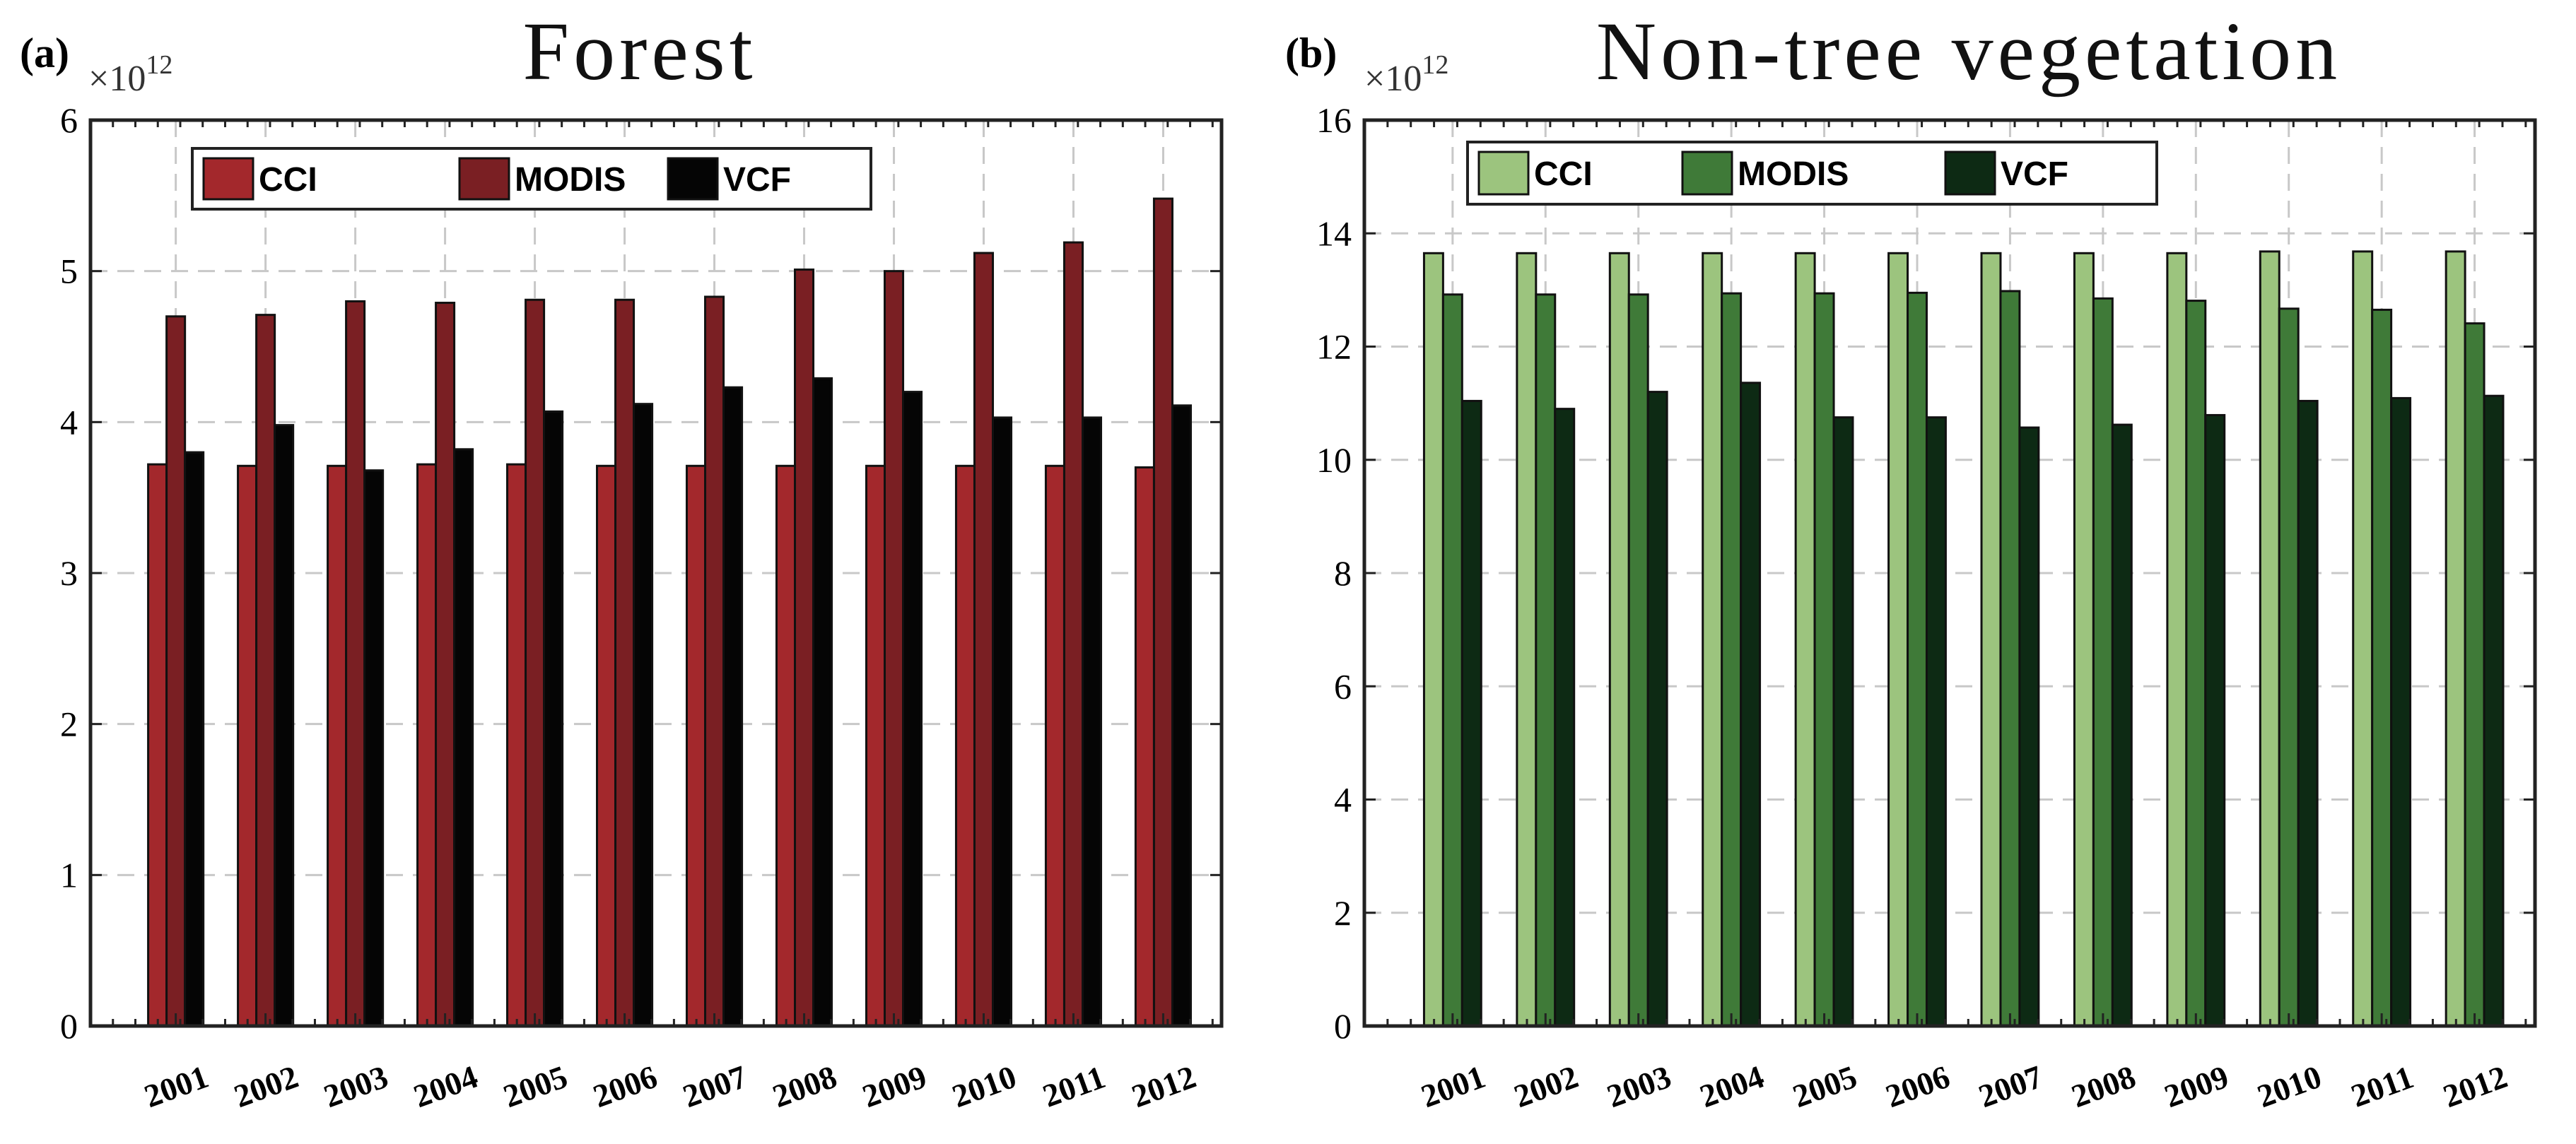  Describe the element at coordinates (1334, 120) in the screenshot. I see `y-tick-label: 16` at that location.